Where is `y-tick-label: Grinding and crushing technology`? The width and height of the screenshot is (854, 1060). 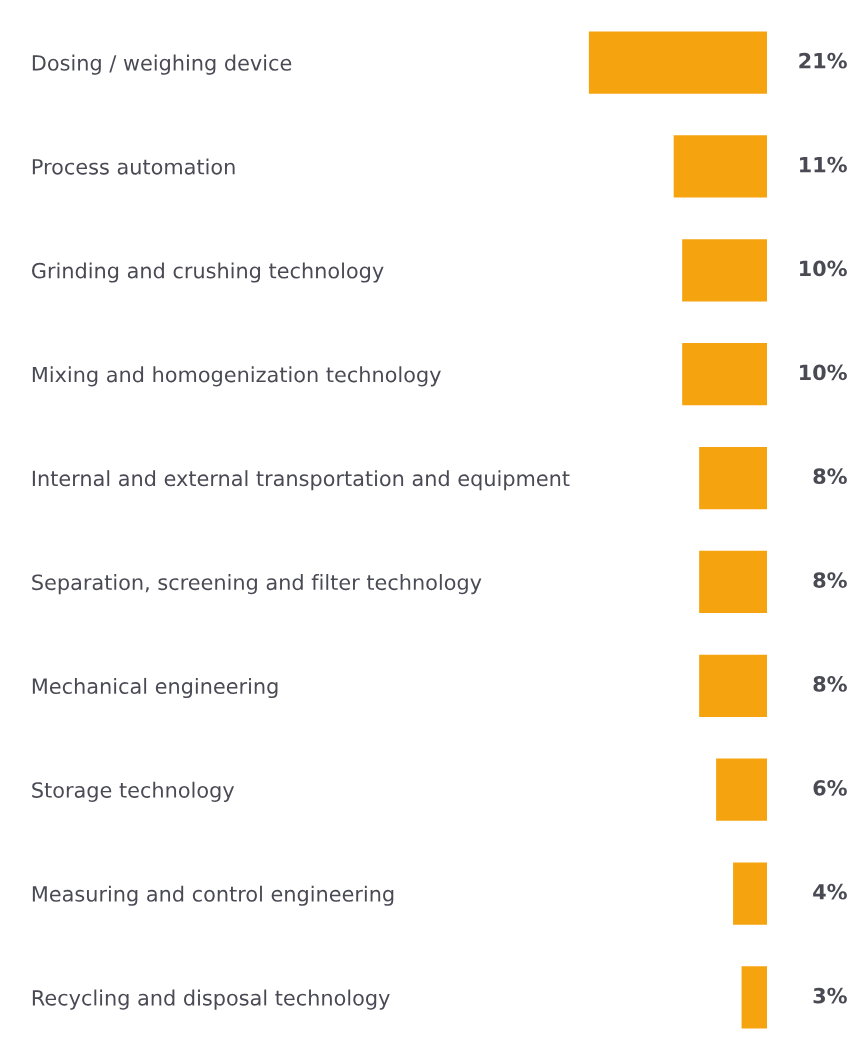
y-tick-label: Grinding and crushing technology is located at coordinates (208, 272).